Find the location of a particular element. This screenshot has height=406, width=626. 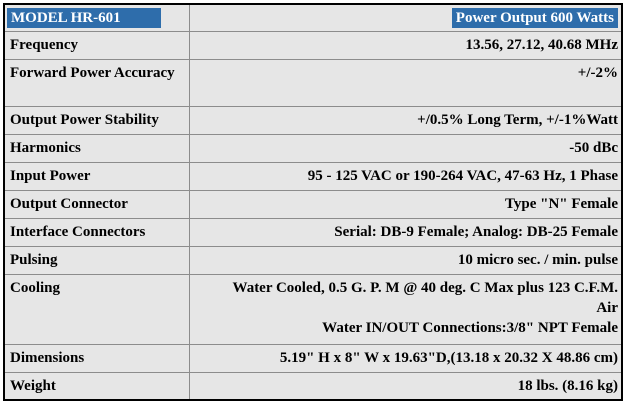

row-label: Output Connector is located at coordinates (96, 204).